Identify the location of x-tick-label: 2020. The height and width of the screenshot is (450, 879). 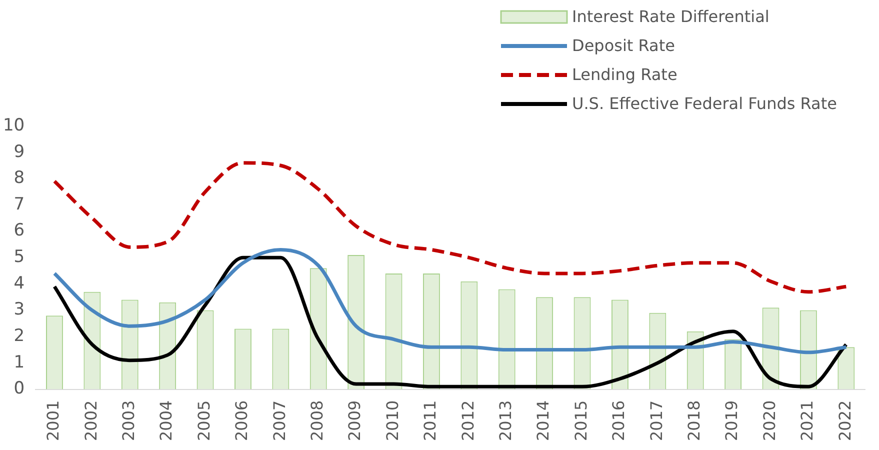
(769, 420).